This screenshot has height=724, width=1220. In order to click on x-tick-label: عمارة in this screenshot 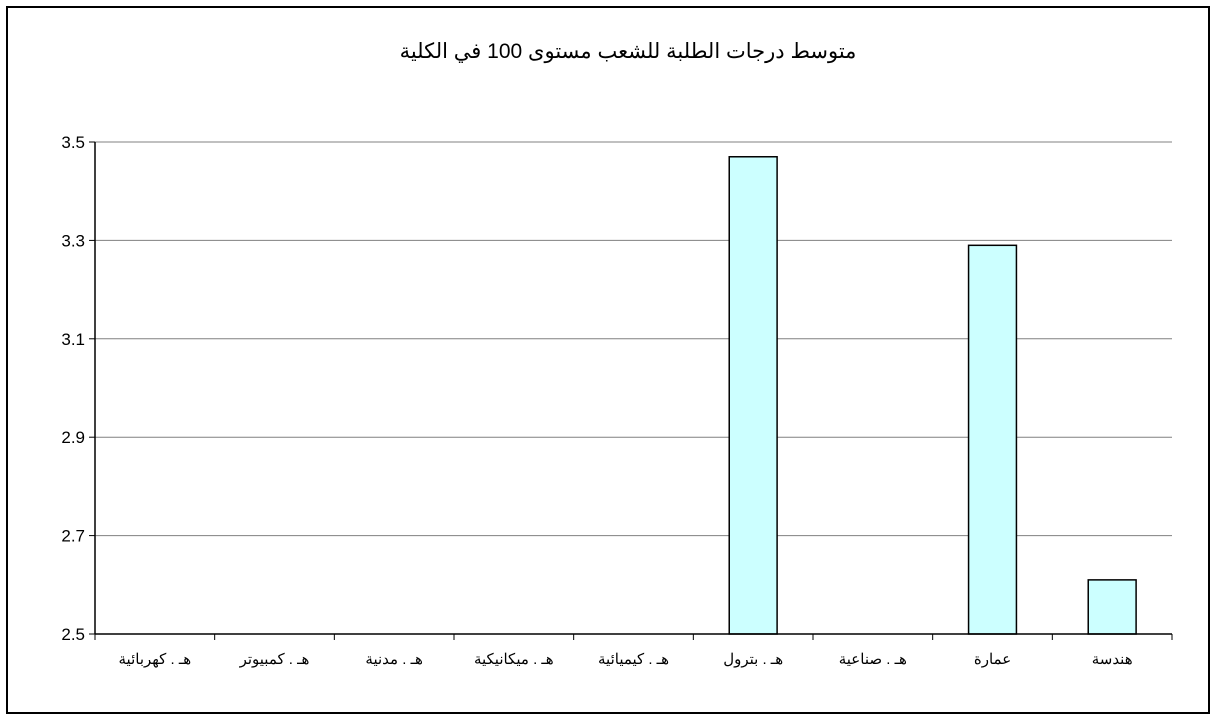, I will do `click(992, 659)`.